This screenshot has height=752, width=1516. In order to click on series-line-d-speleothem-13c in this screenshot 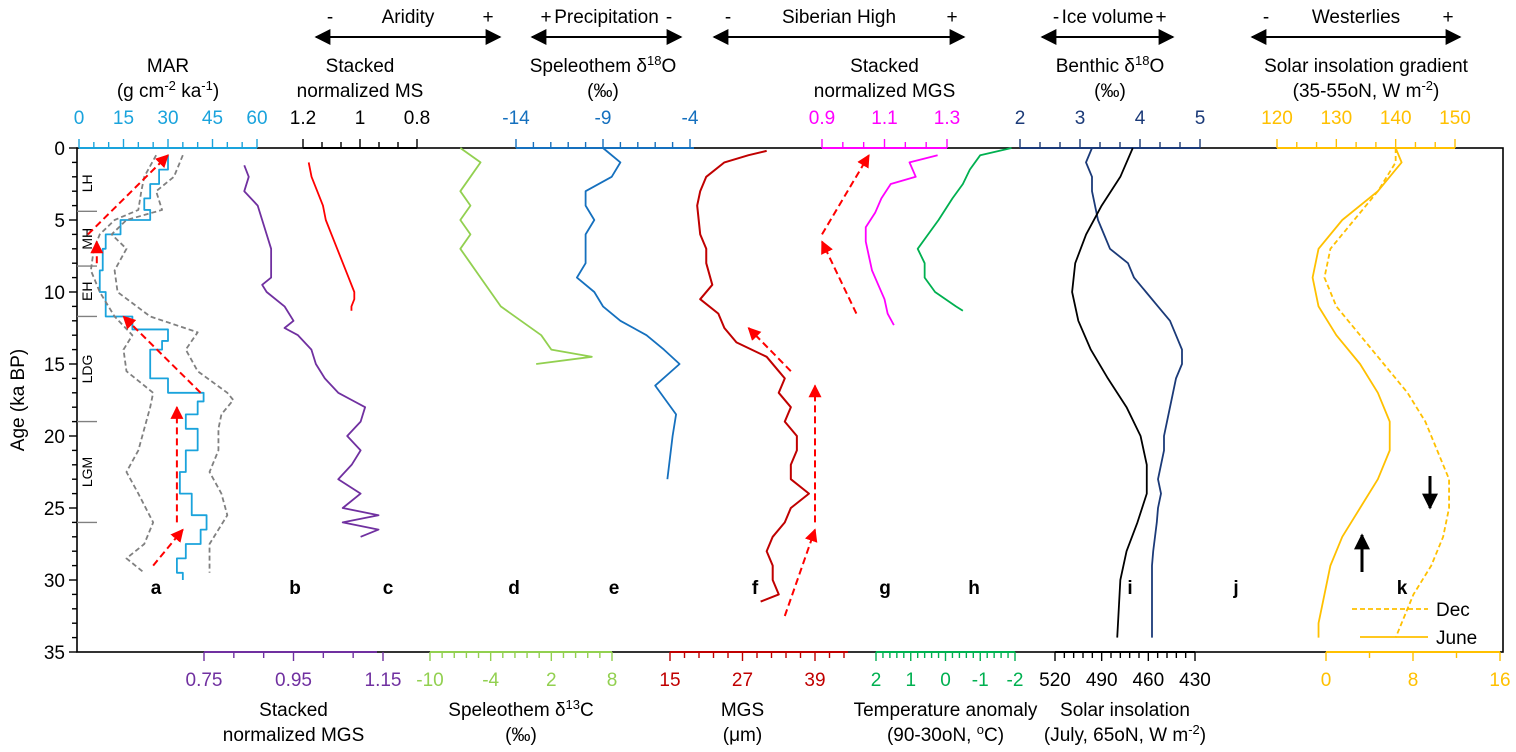, I will do `click(526, 256)`.